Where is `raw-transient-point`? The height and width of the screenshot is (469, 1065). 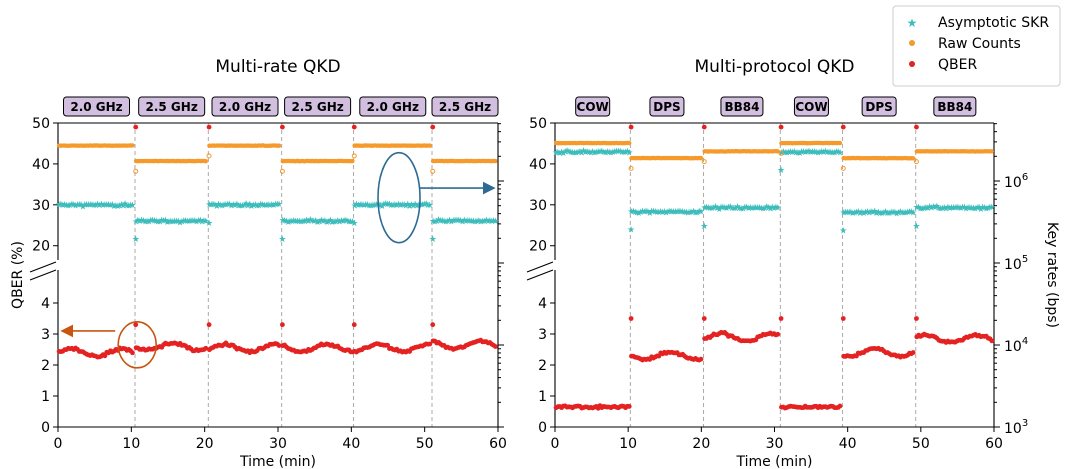
raw-transient-point is located at coordinates (781, 153).